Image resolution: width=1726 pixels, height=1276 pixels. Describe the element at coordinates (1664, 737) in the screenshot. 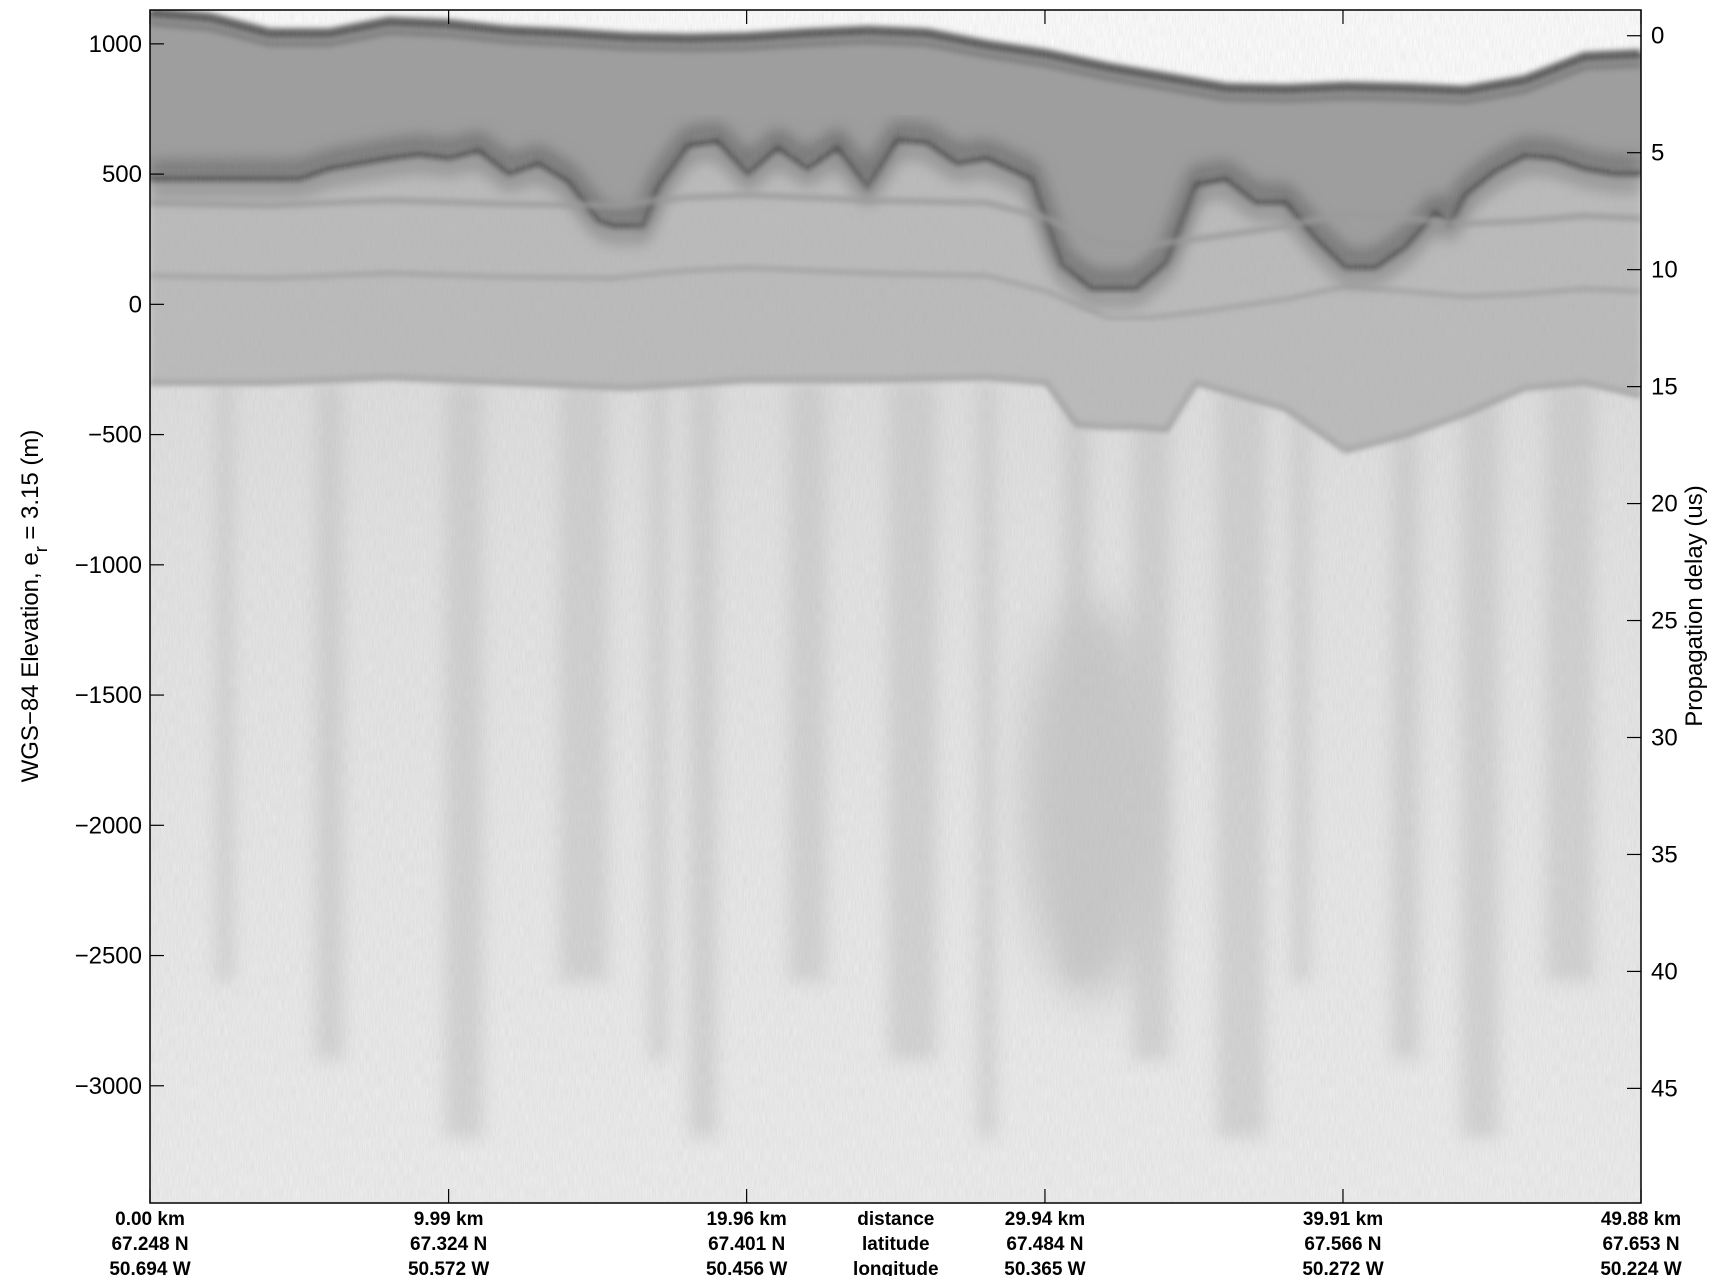

I see `right-tick-label: 30` at that location.